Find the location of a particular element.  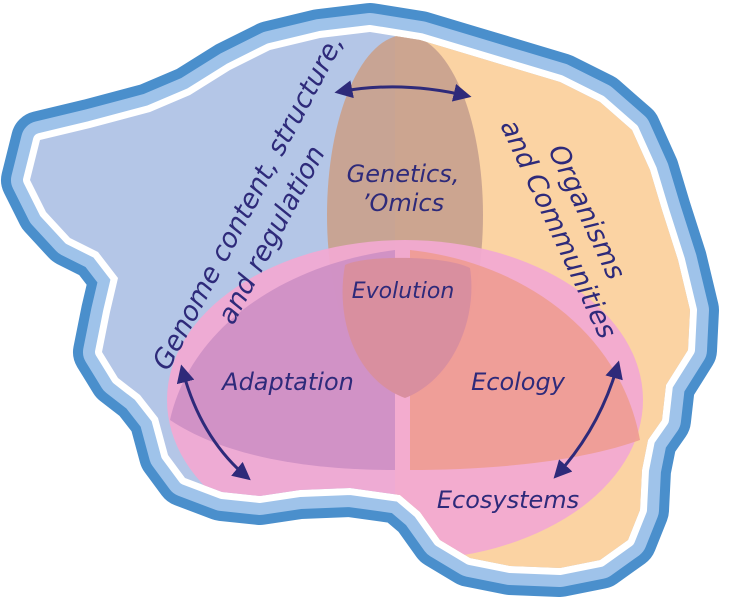

adaptation-label: Adaptation is located at coordinates (287, 382).